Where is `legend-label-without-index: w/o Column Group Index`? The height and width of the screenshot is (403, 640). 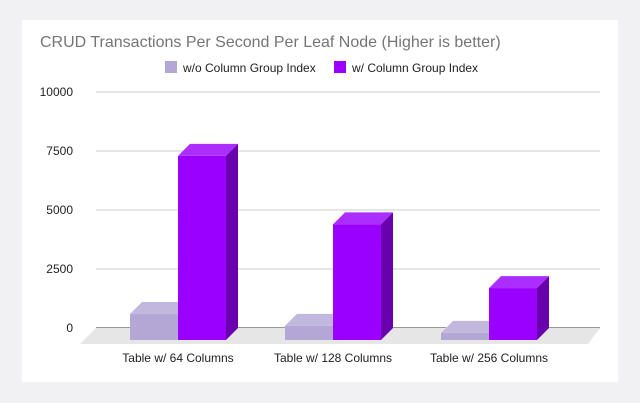
legend-label-without-index: w/o Column Group Index is located at coordinates (249, 68).